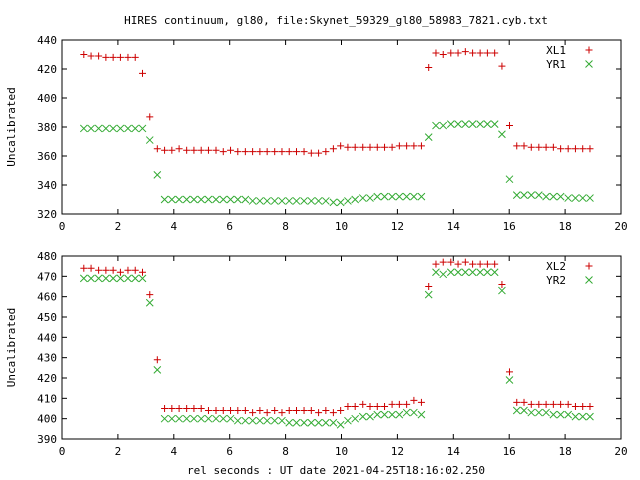  What do you see at coordinates (556, 266) in the screenshot?
I see `legend-label: XL2` at bounding box center [556, 266].